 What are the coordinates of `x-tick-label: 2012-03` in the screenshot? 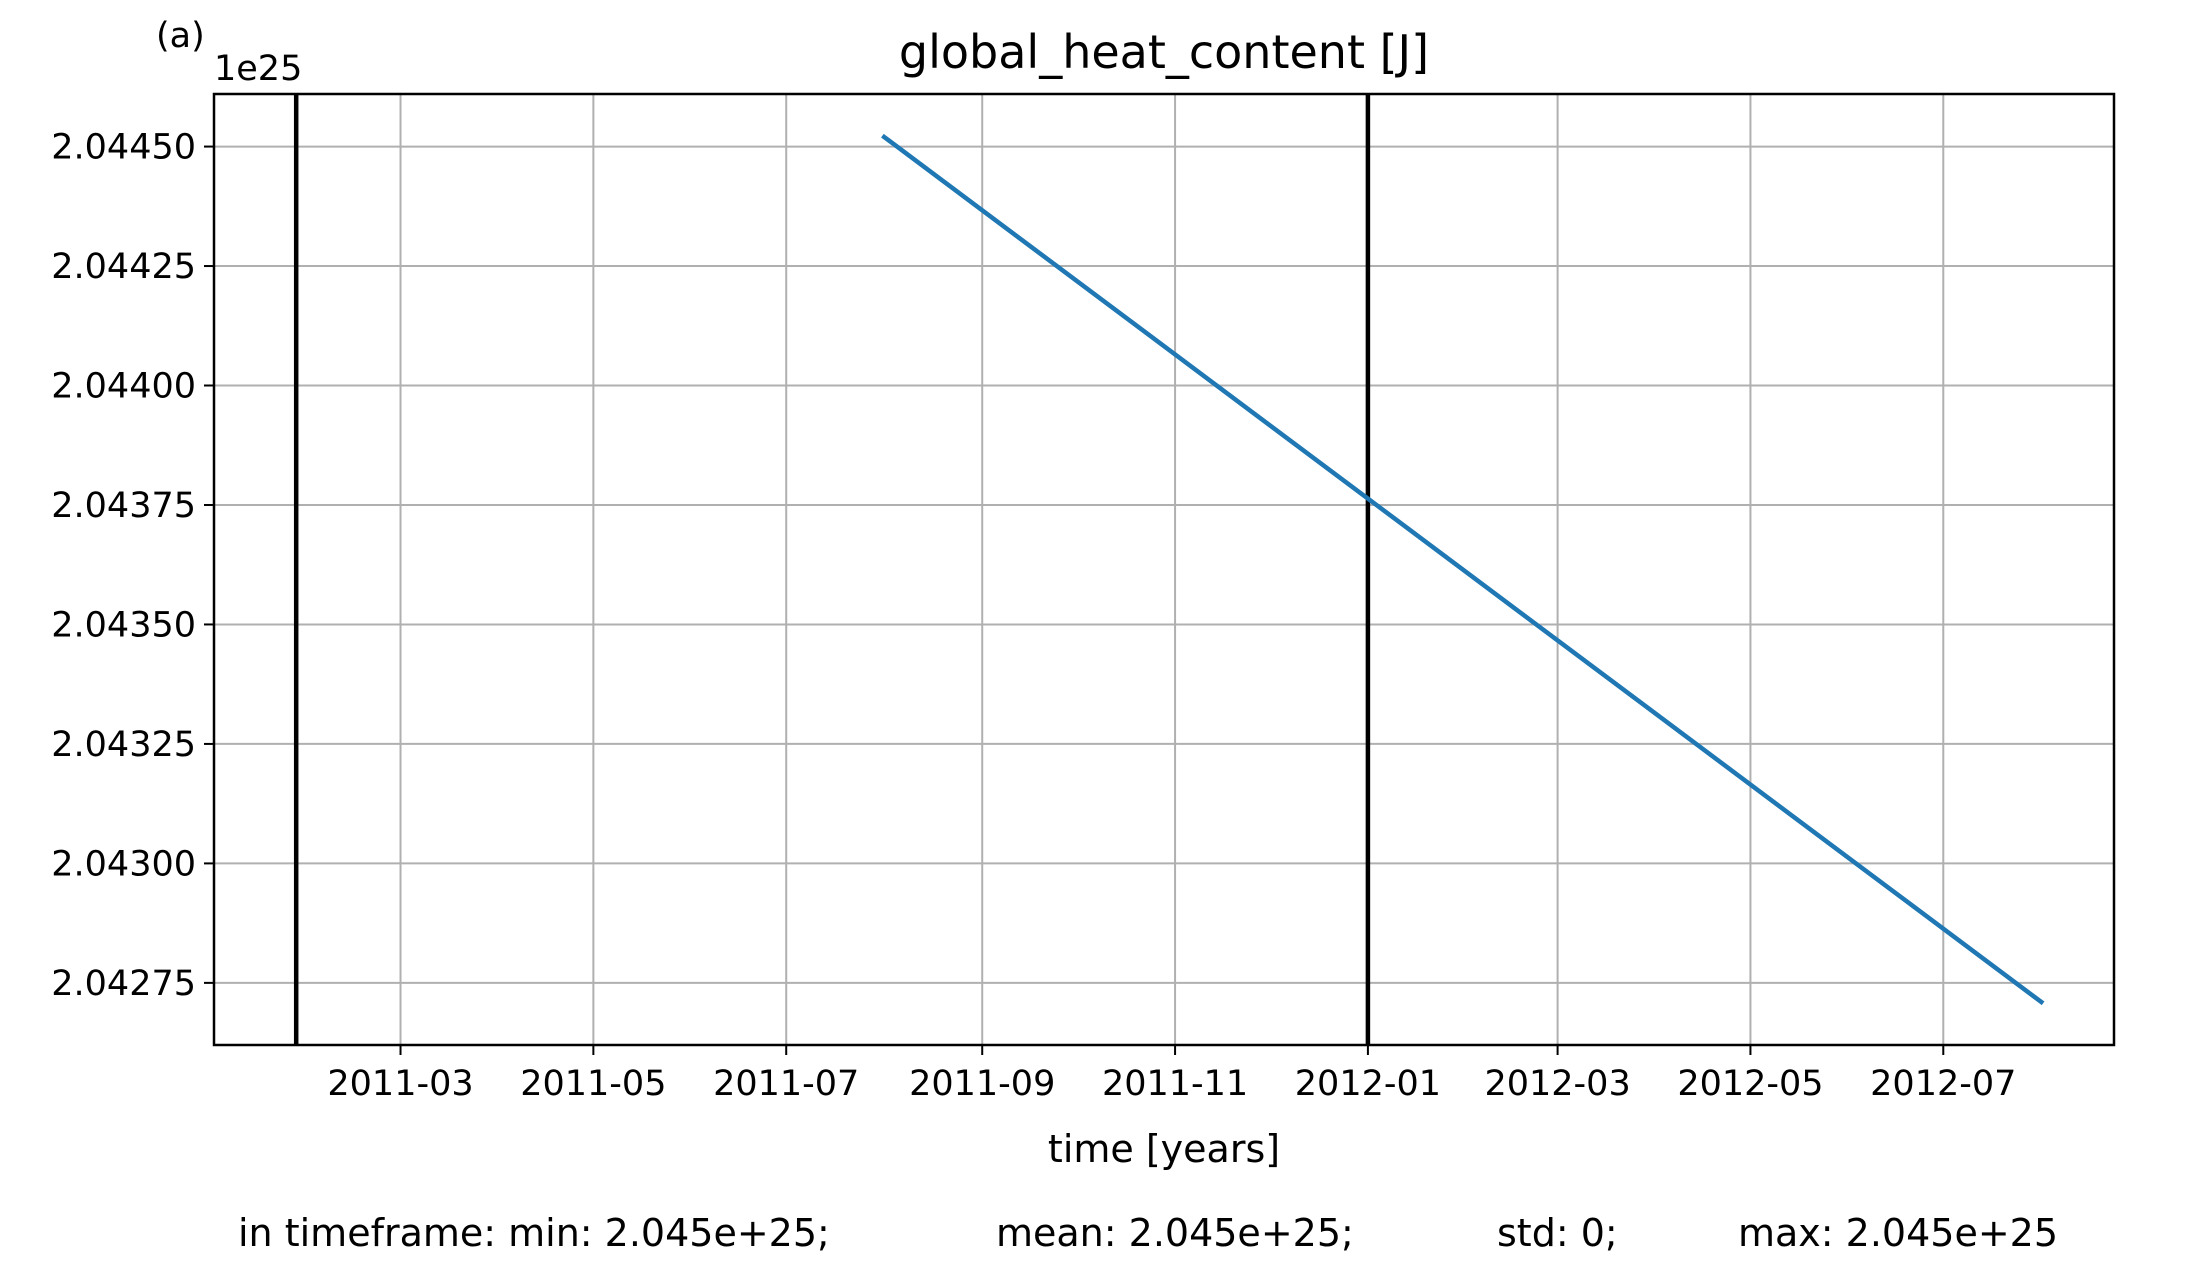 It's located at (1557, 1084).